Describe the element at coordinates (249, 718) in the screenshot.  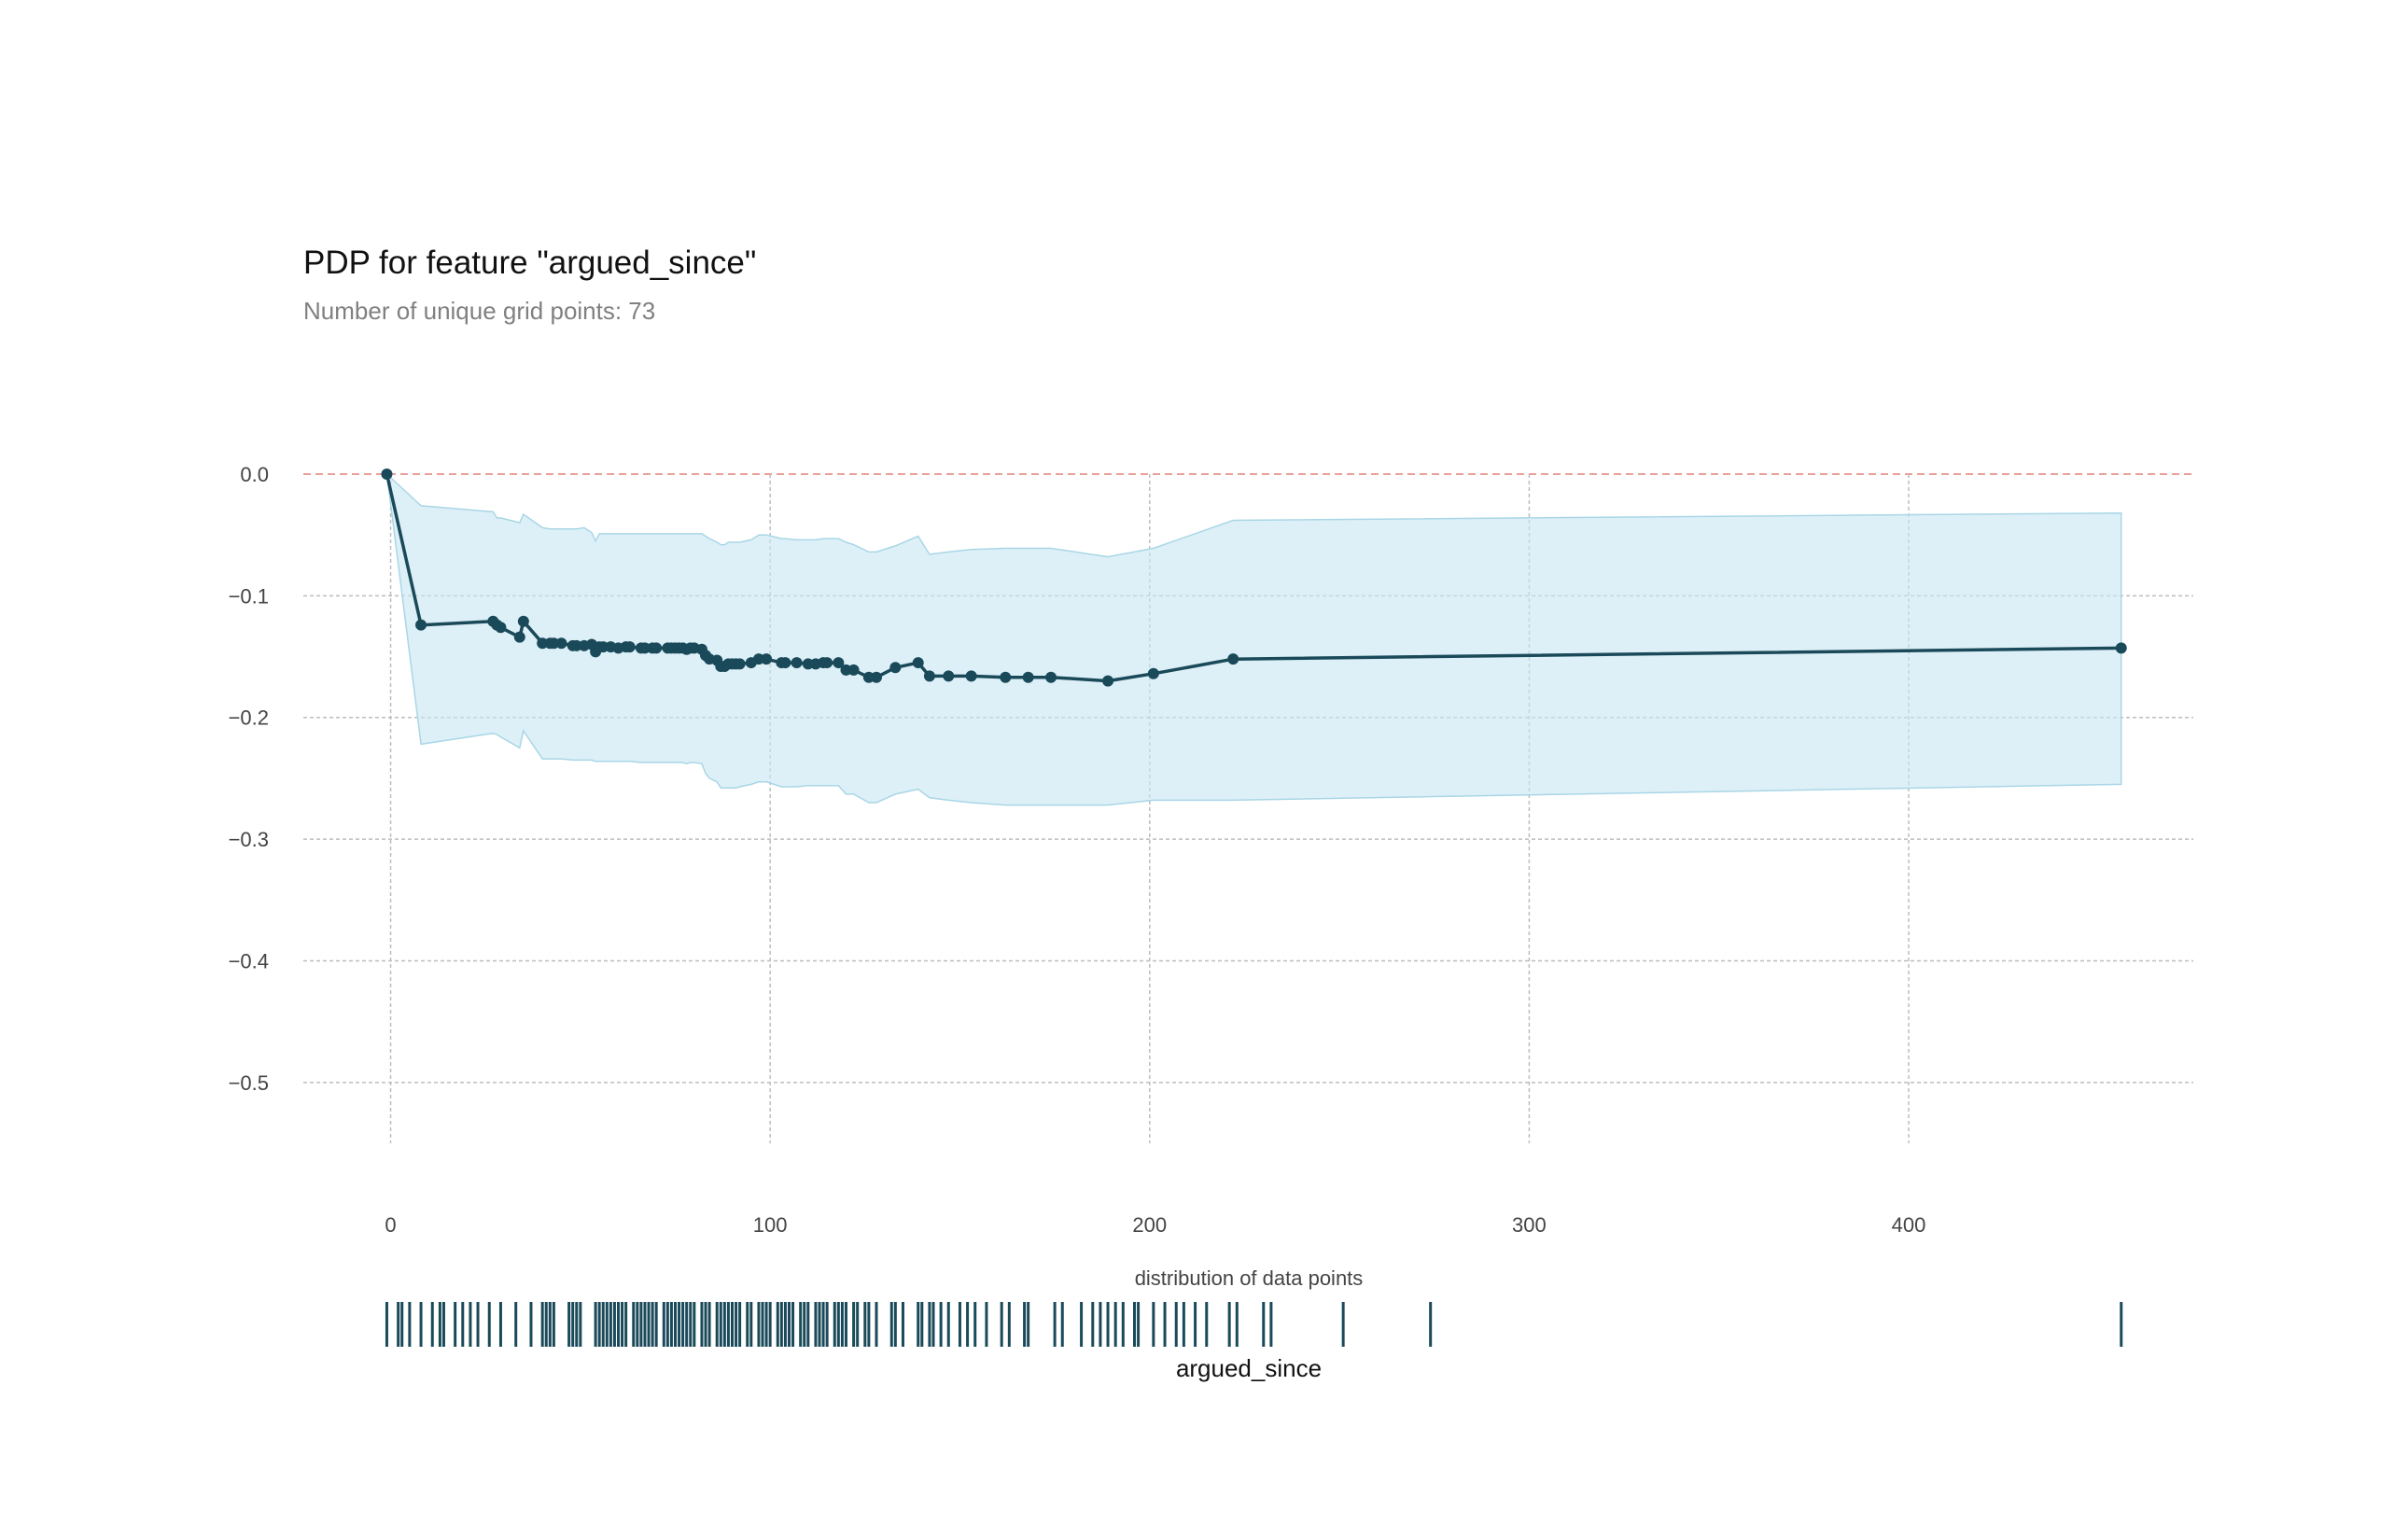
I see `y-tick-label: −0.2` at that location.